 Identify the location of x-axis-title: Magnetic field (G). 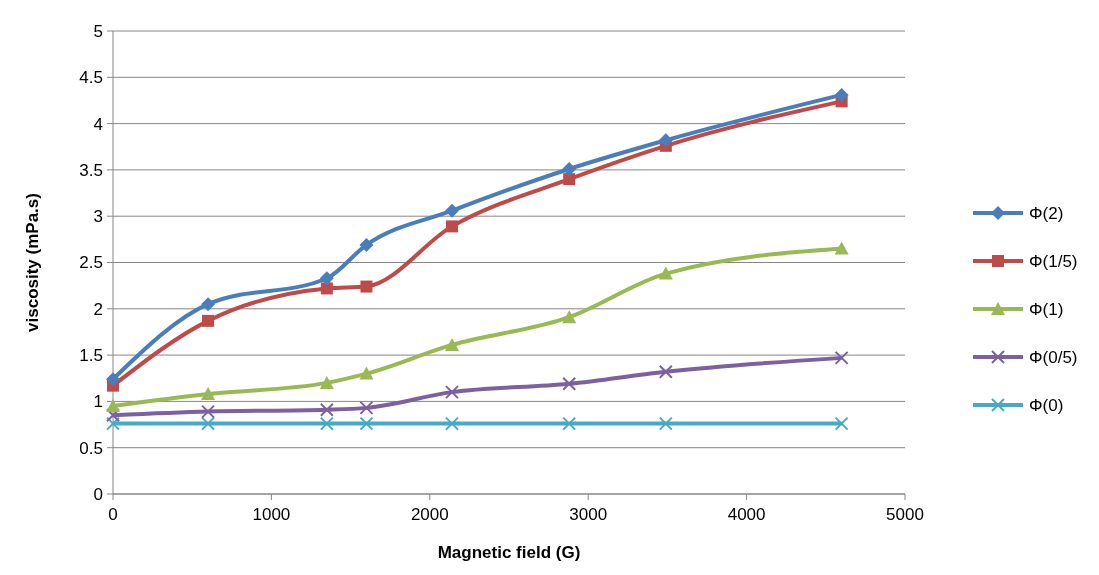
(509, 552).